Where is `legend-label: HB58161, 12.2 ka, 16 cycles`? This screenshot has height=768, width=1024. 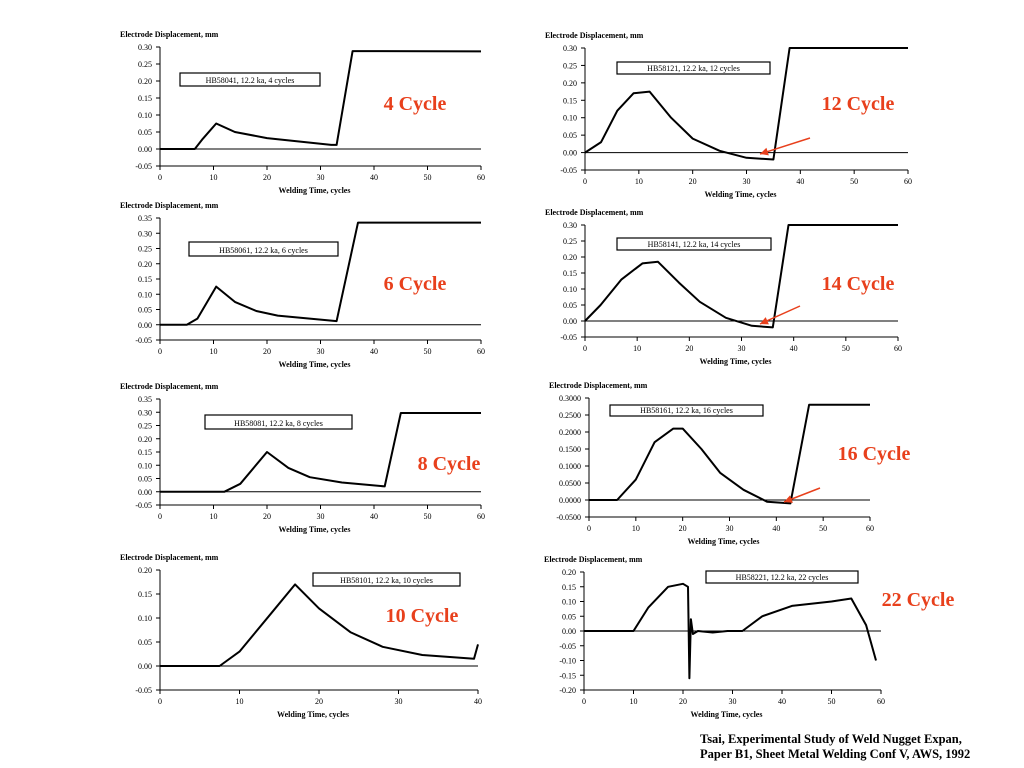
legend-label: HB58161, 12.2 ka, 16 cycles is located at coordinates (686, 410).